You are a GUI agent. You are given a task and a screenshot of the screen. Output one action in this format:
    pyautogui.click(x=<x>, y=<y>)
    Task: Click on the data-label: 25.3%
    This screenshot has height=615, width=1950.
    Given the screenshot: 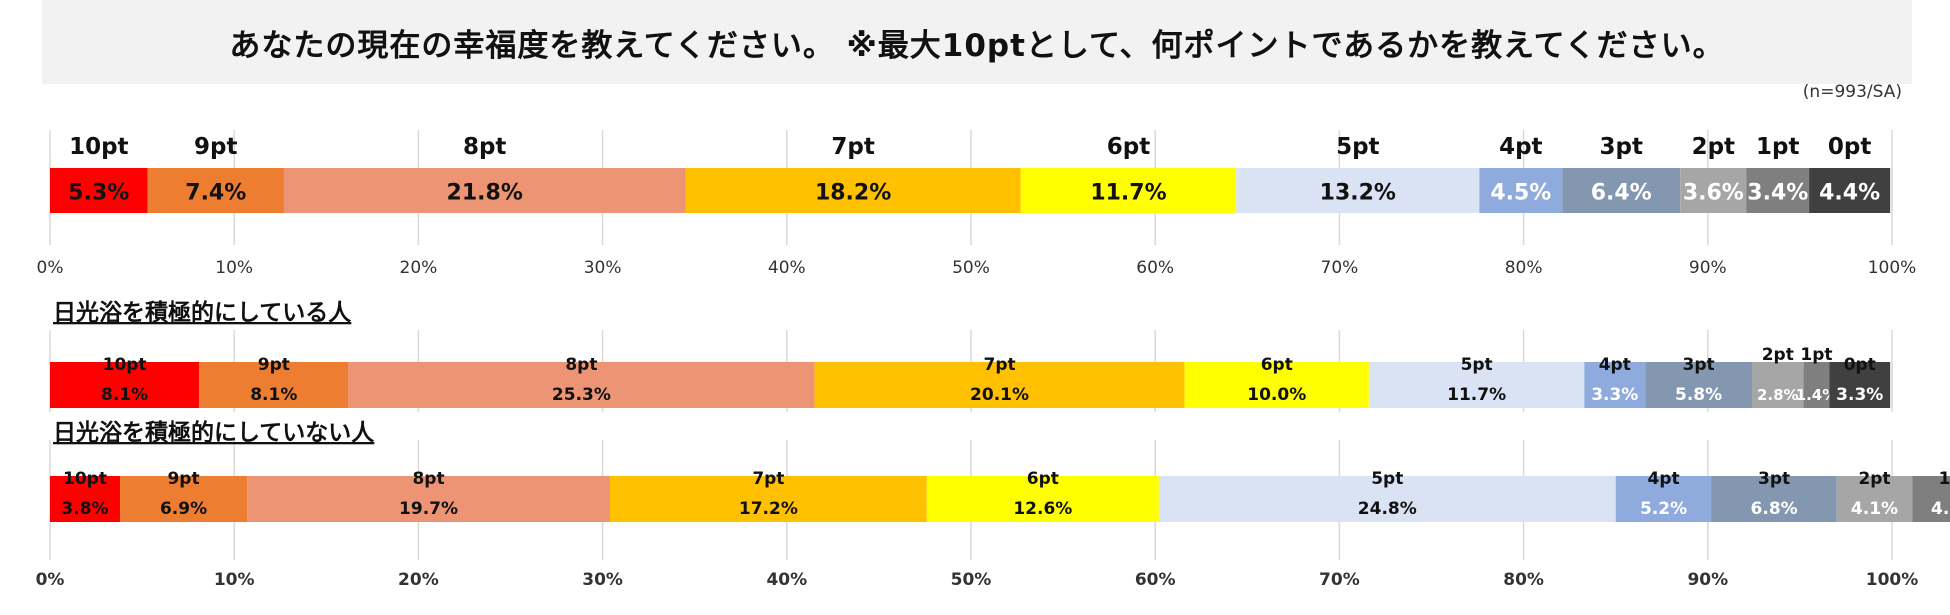 What is the action you would take?
    pyautogui.click(x=581, y=395)
    